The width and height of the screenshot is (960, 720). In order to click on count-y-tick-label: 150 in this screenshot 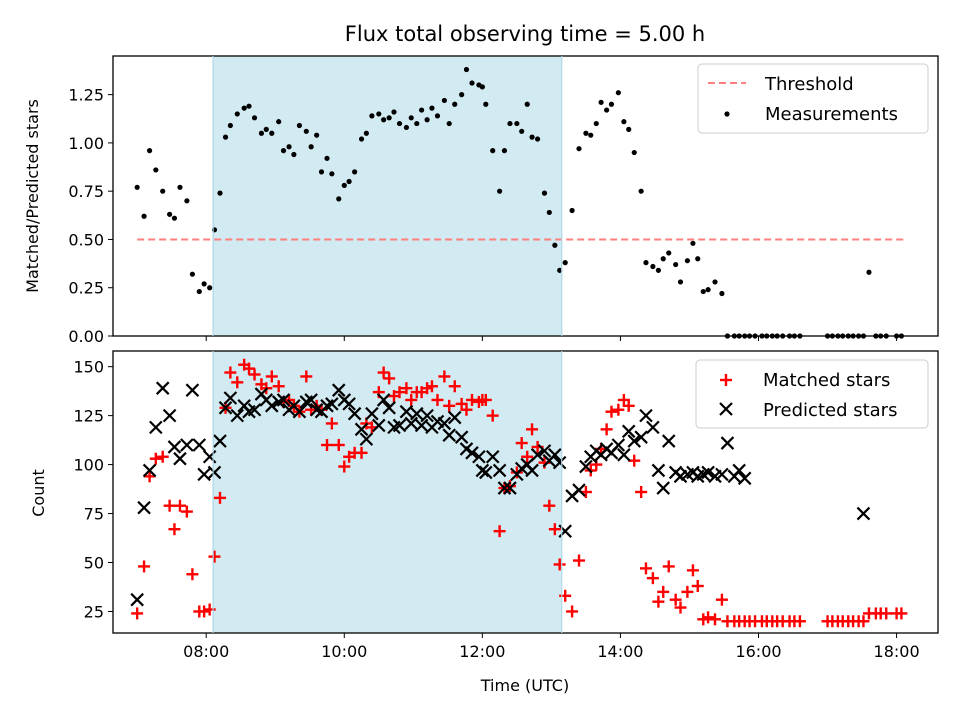, I will do `click(88, 367)`.